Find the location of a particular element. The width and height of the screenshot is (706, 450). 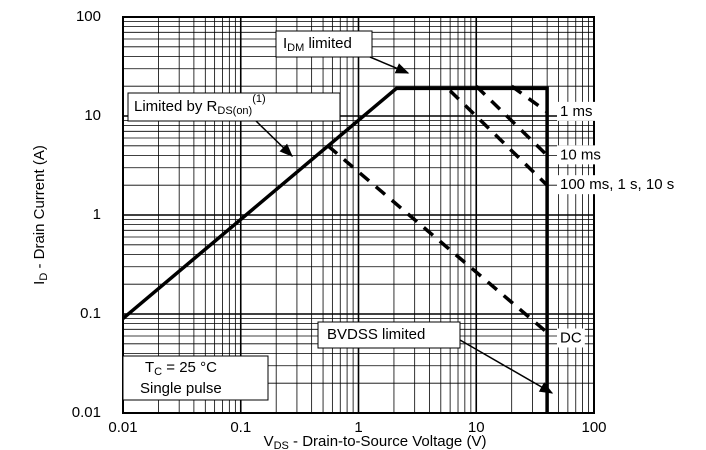

y-tick-label: 0.01 is located at coordinates (86, 412).